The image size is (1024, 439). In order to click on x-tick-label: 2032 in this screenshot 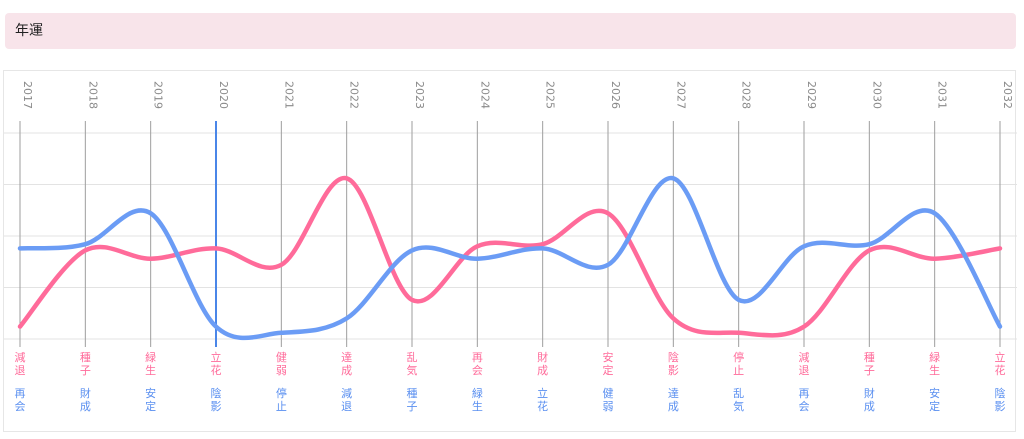, I will do `click(1007, 95)`.